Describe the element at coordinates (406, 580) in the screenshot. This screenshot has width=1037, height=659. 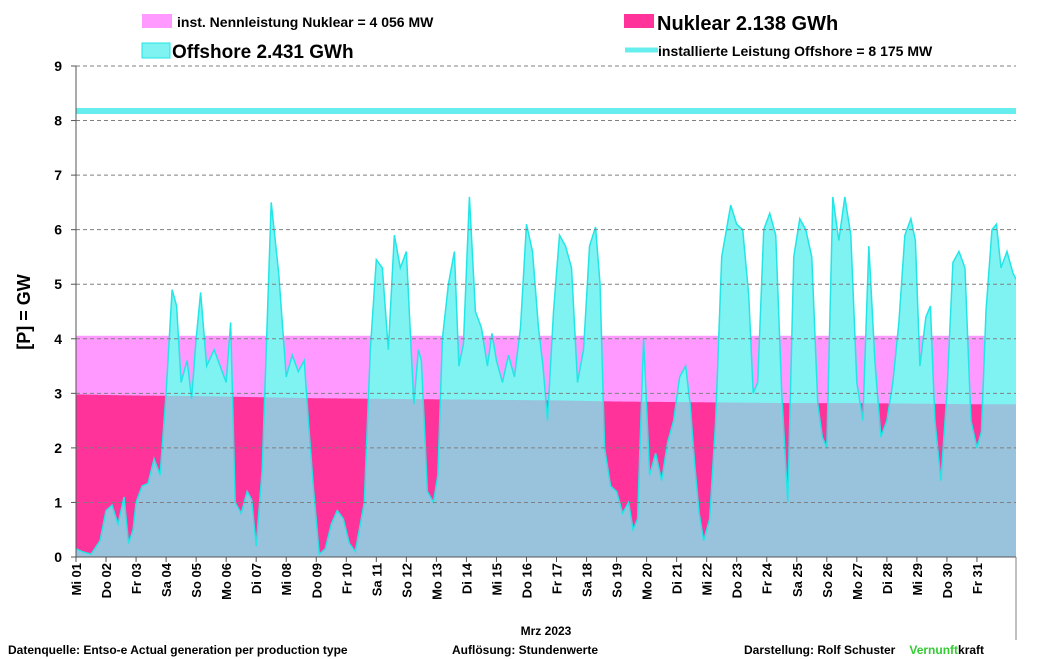
I see `x-tick-label: So 12` at that location.